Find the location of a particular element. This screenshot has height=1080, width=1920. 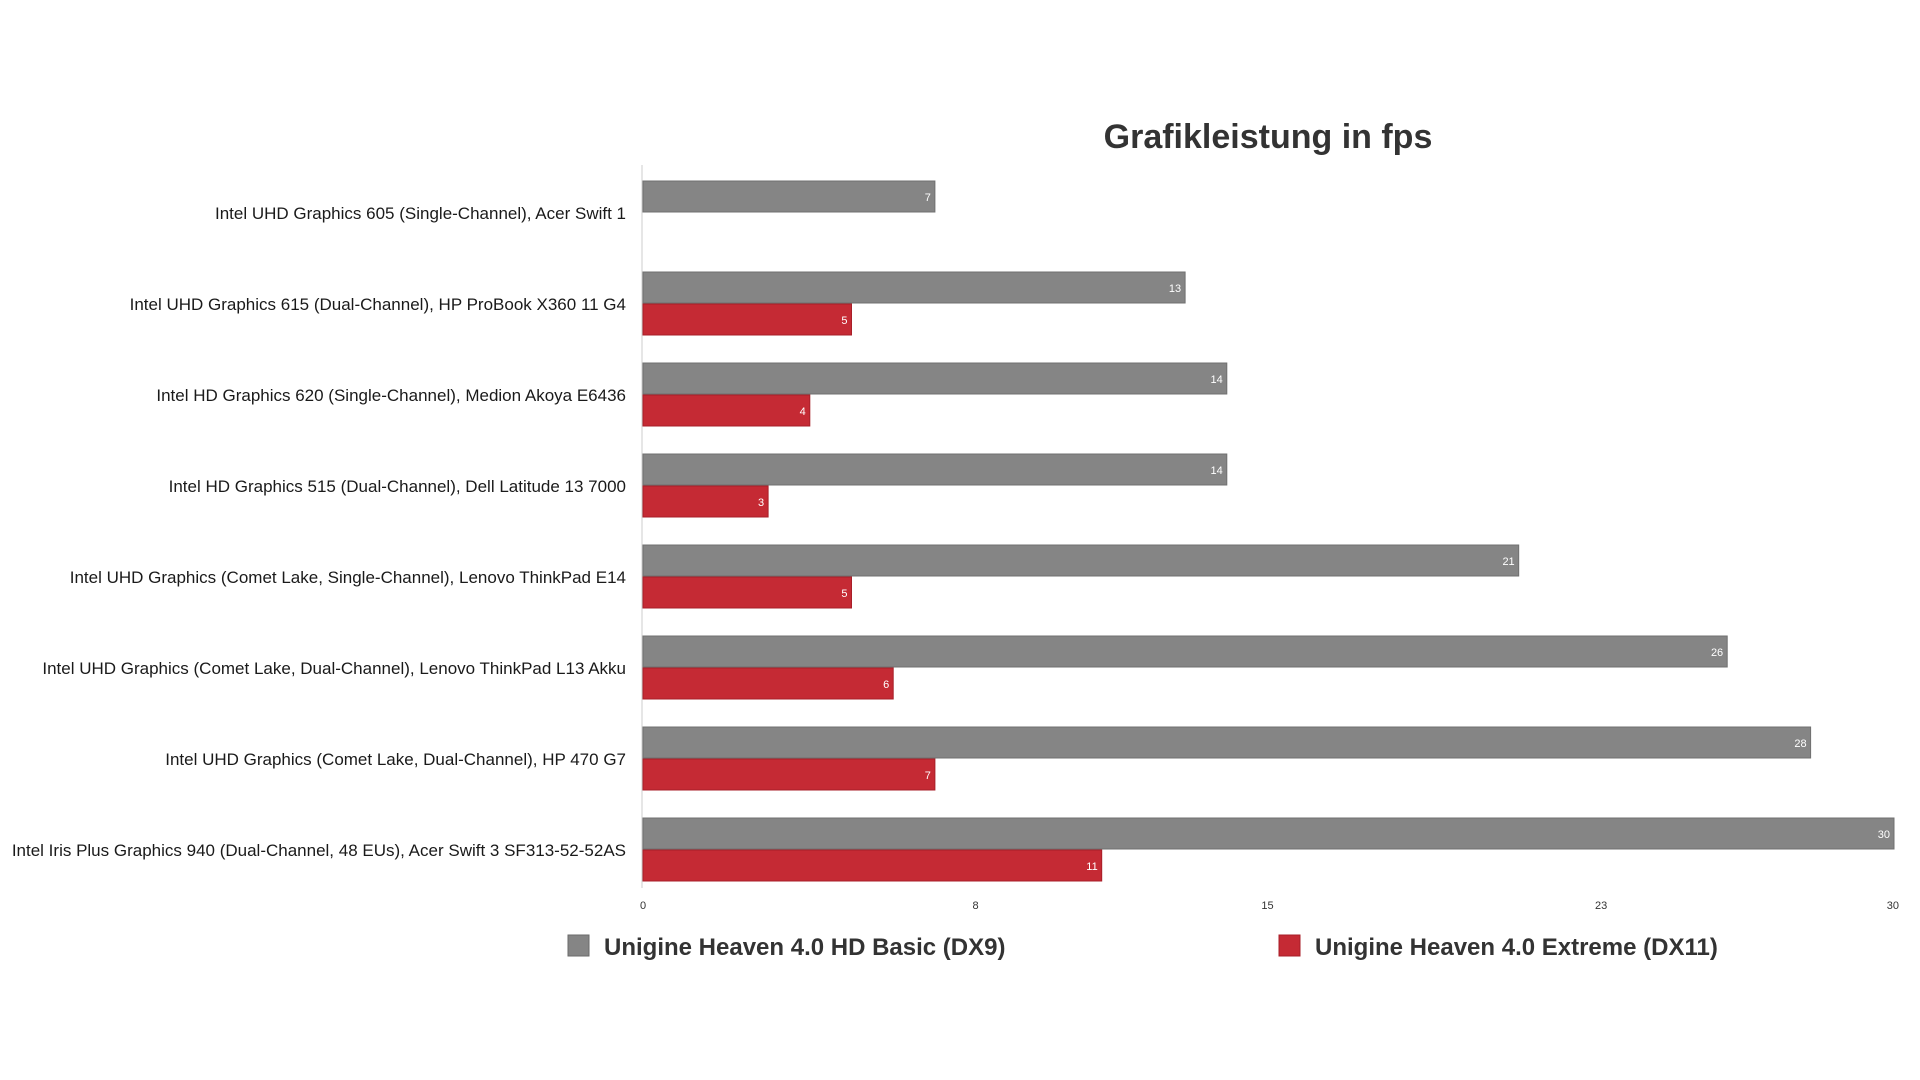

x-tick-label: 8 is located at coordinates (976, 906).